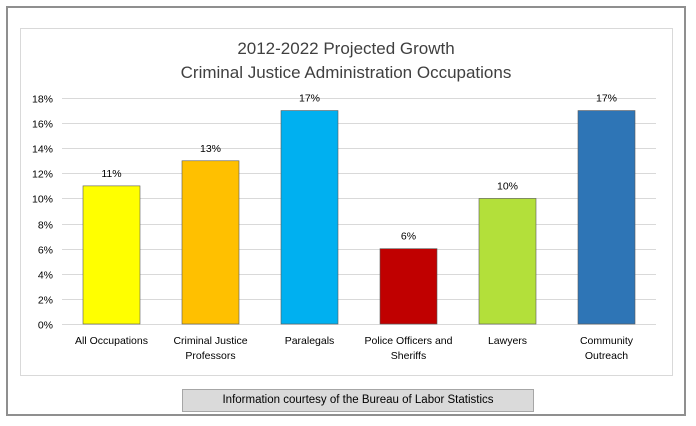 Image resolution: width=696 pixels, height=426 pixels. Describe the element at coordinates (45, 301) in the screenshot. I see `y-tick-label: 2%` at that location.